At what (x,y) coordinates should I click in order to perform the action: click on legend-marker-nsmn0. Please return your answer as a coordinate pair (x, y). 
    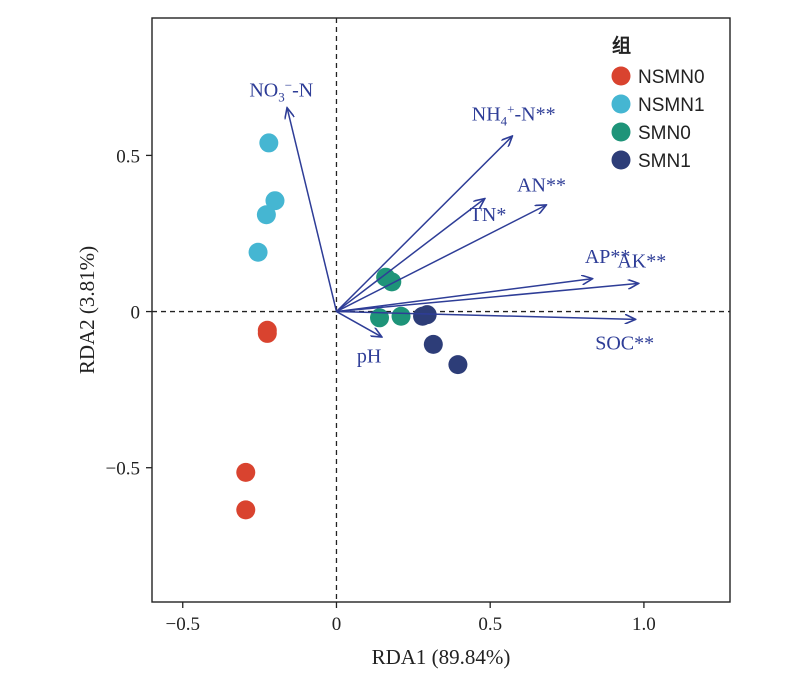
    Looking at the image, I should click on (621, 76).